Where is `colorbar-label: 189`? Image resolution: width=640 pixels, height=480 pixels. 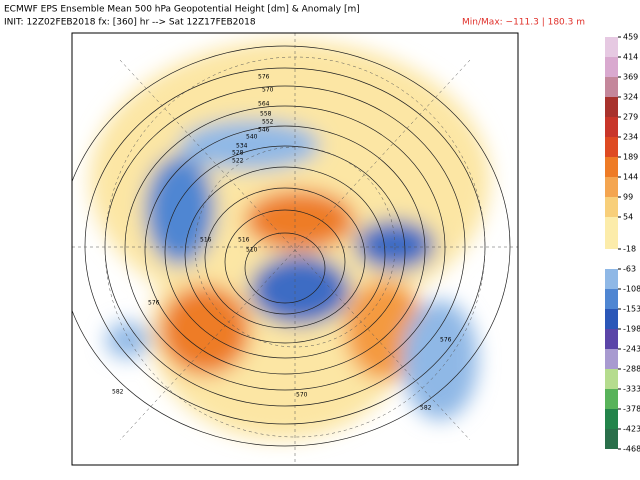
colorbar-label: 189 is located at coordinates (630, 157).